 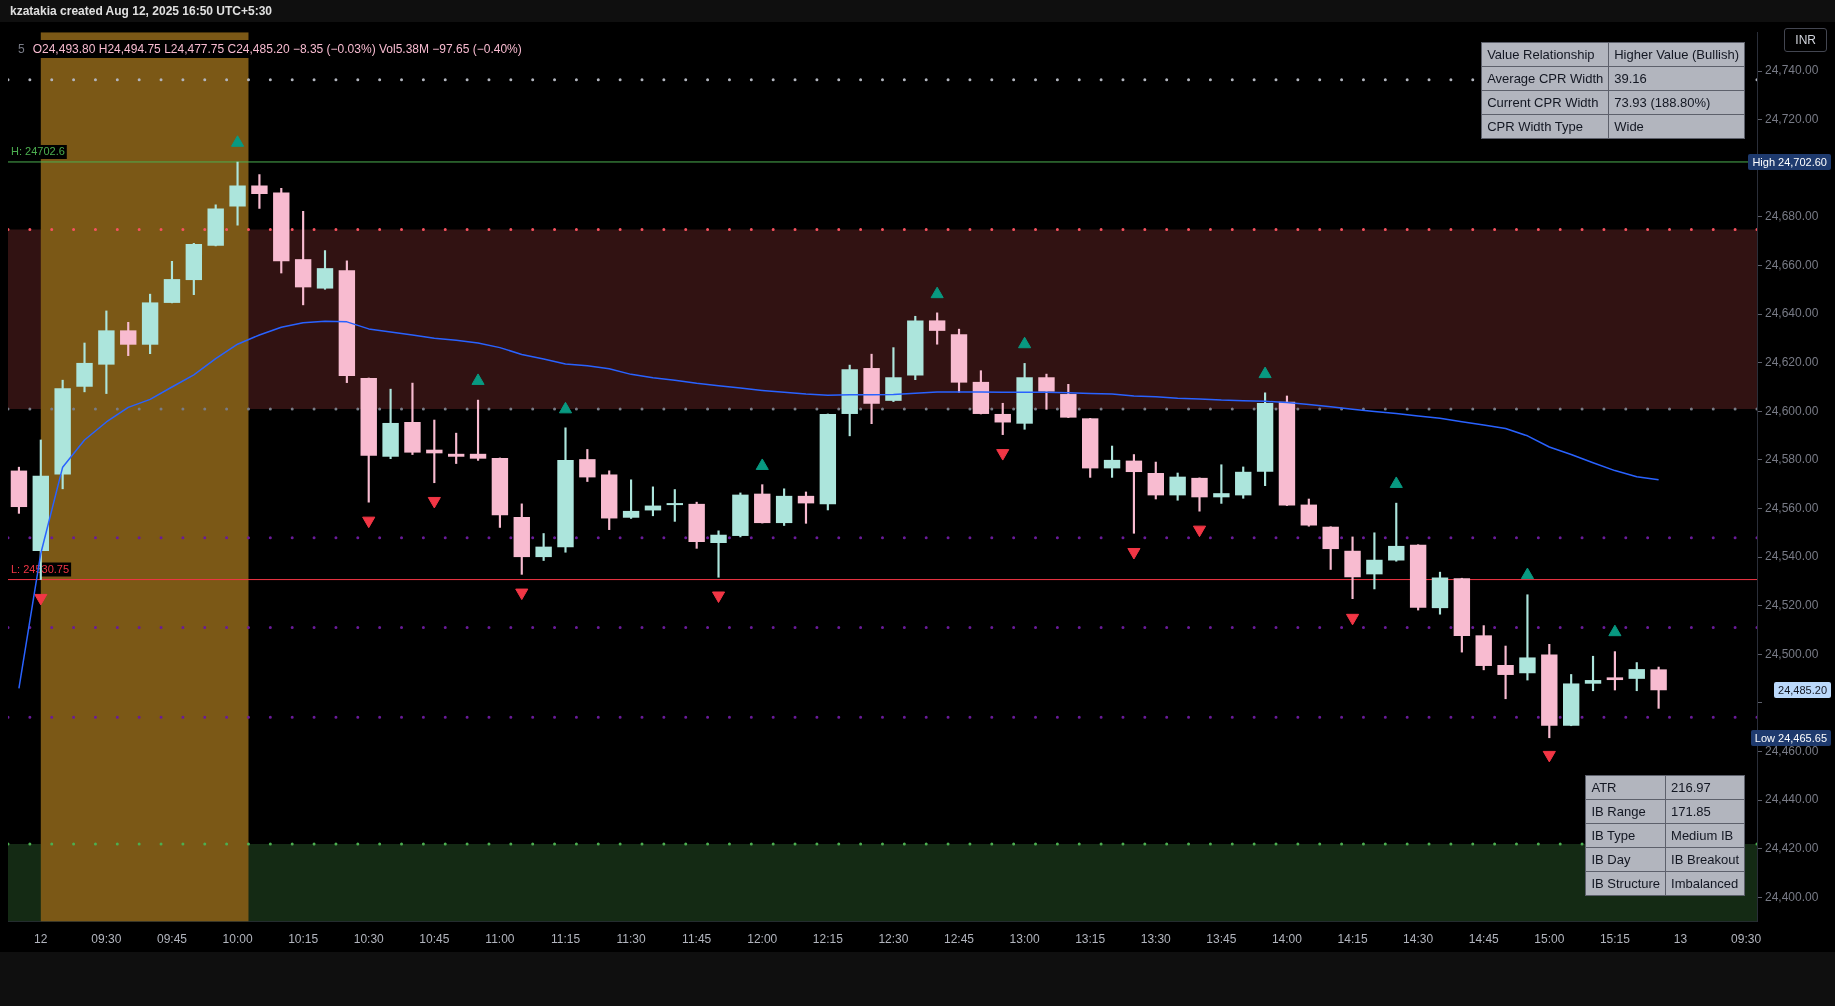 I want to click on y-tick-label: 24,660.00, so click(x=1792, y=264).